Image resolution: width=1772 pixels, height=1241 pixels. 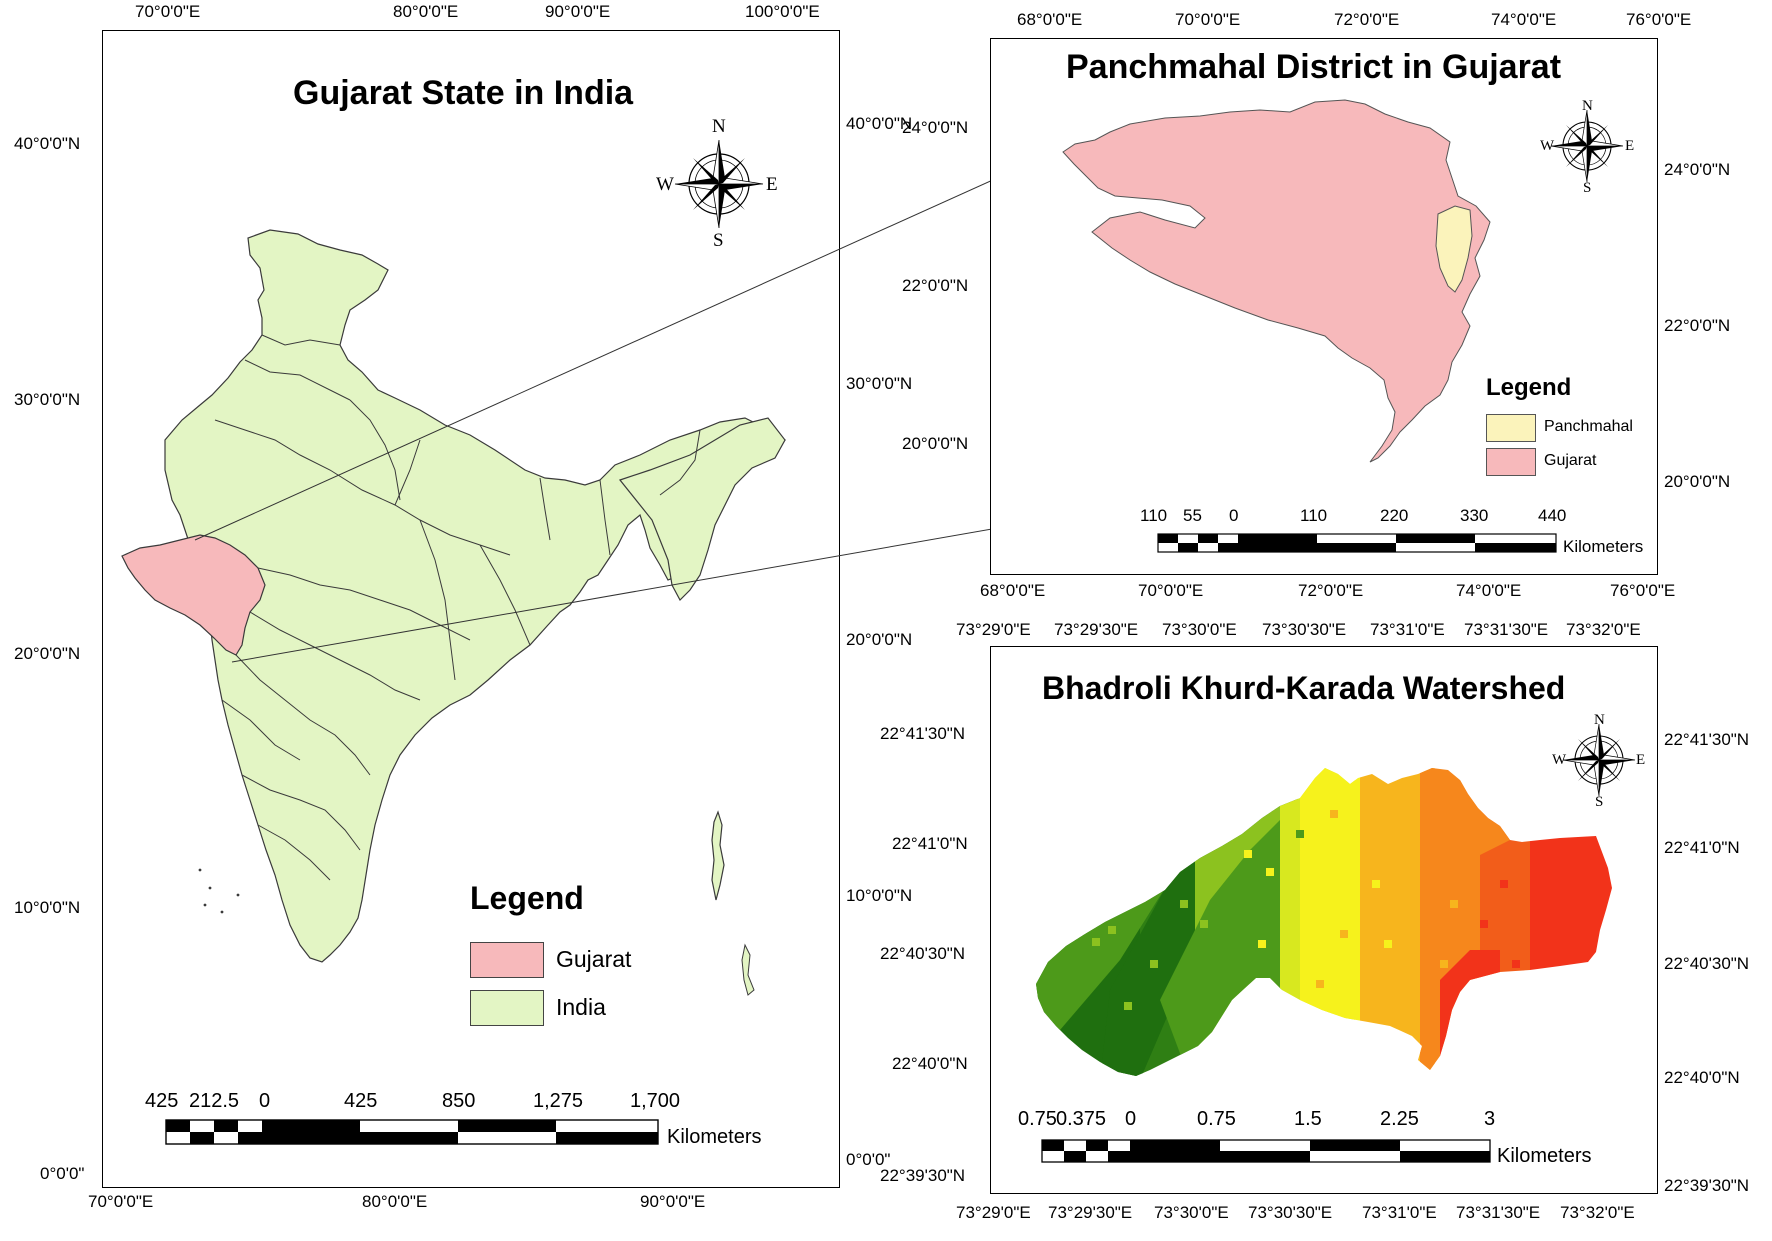 I want to click on india-legend-swatch-india, so click(x=507, y=1008).